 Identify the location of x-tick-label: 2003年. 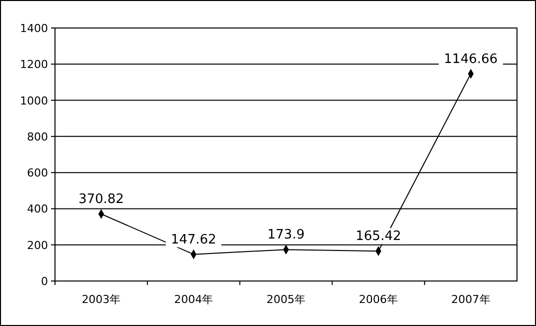
(101, 299).